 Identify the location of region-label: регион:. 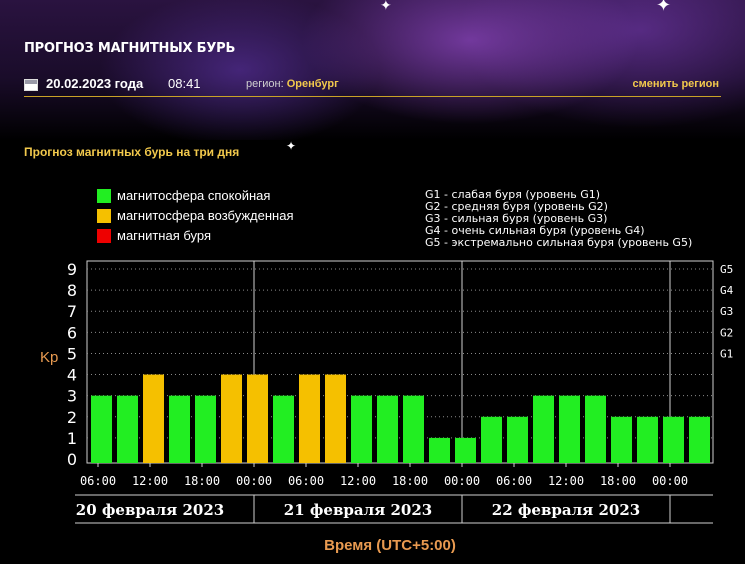
(265, 84).